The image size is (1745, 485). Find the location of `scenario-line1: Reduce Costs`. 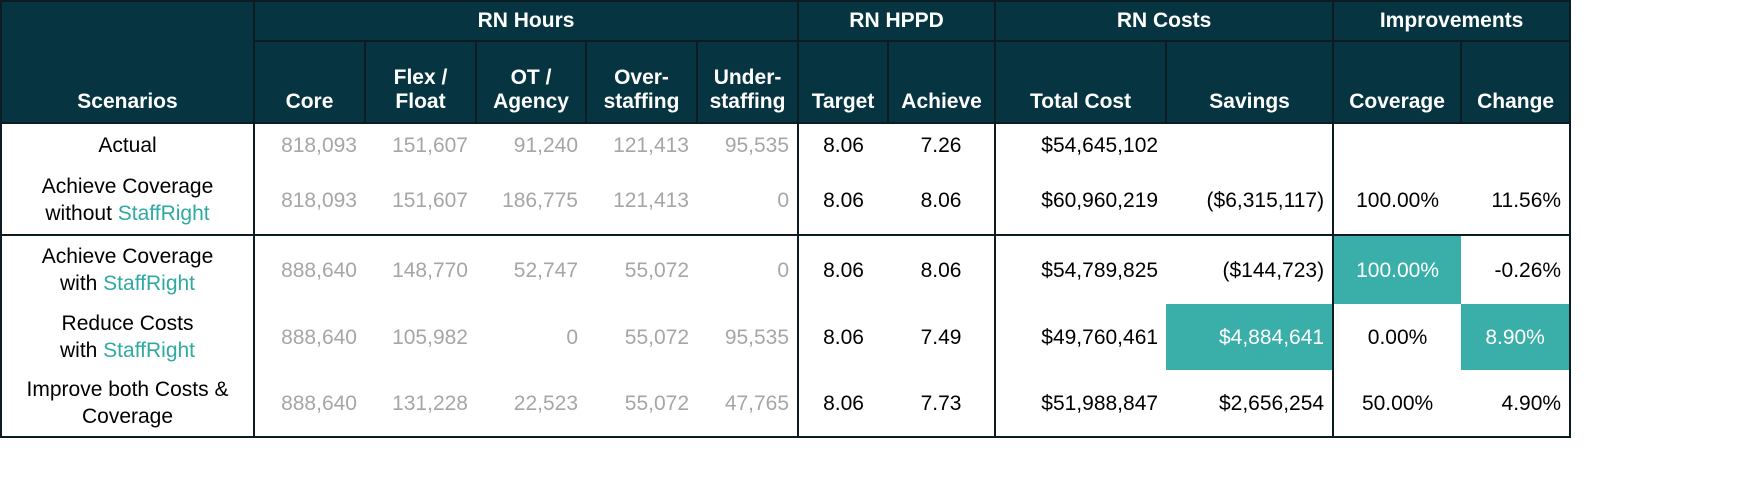

scenario-line1: Reduce Costs is located at coordinates (127, 323).